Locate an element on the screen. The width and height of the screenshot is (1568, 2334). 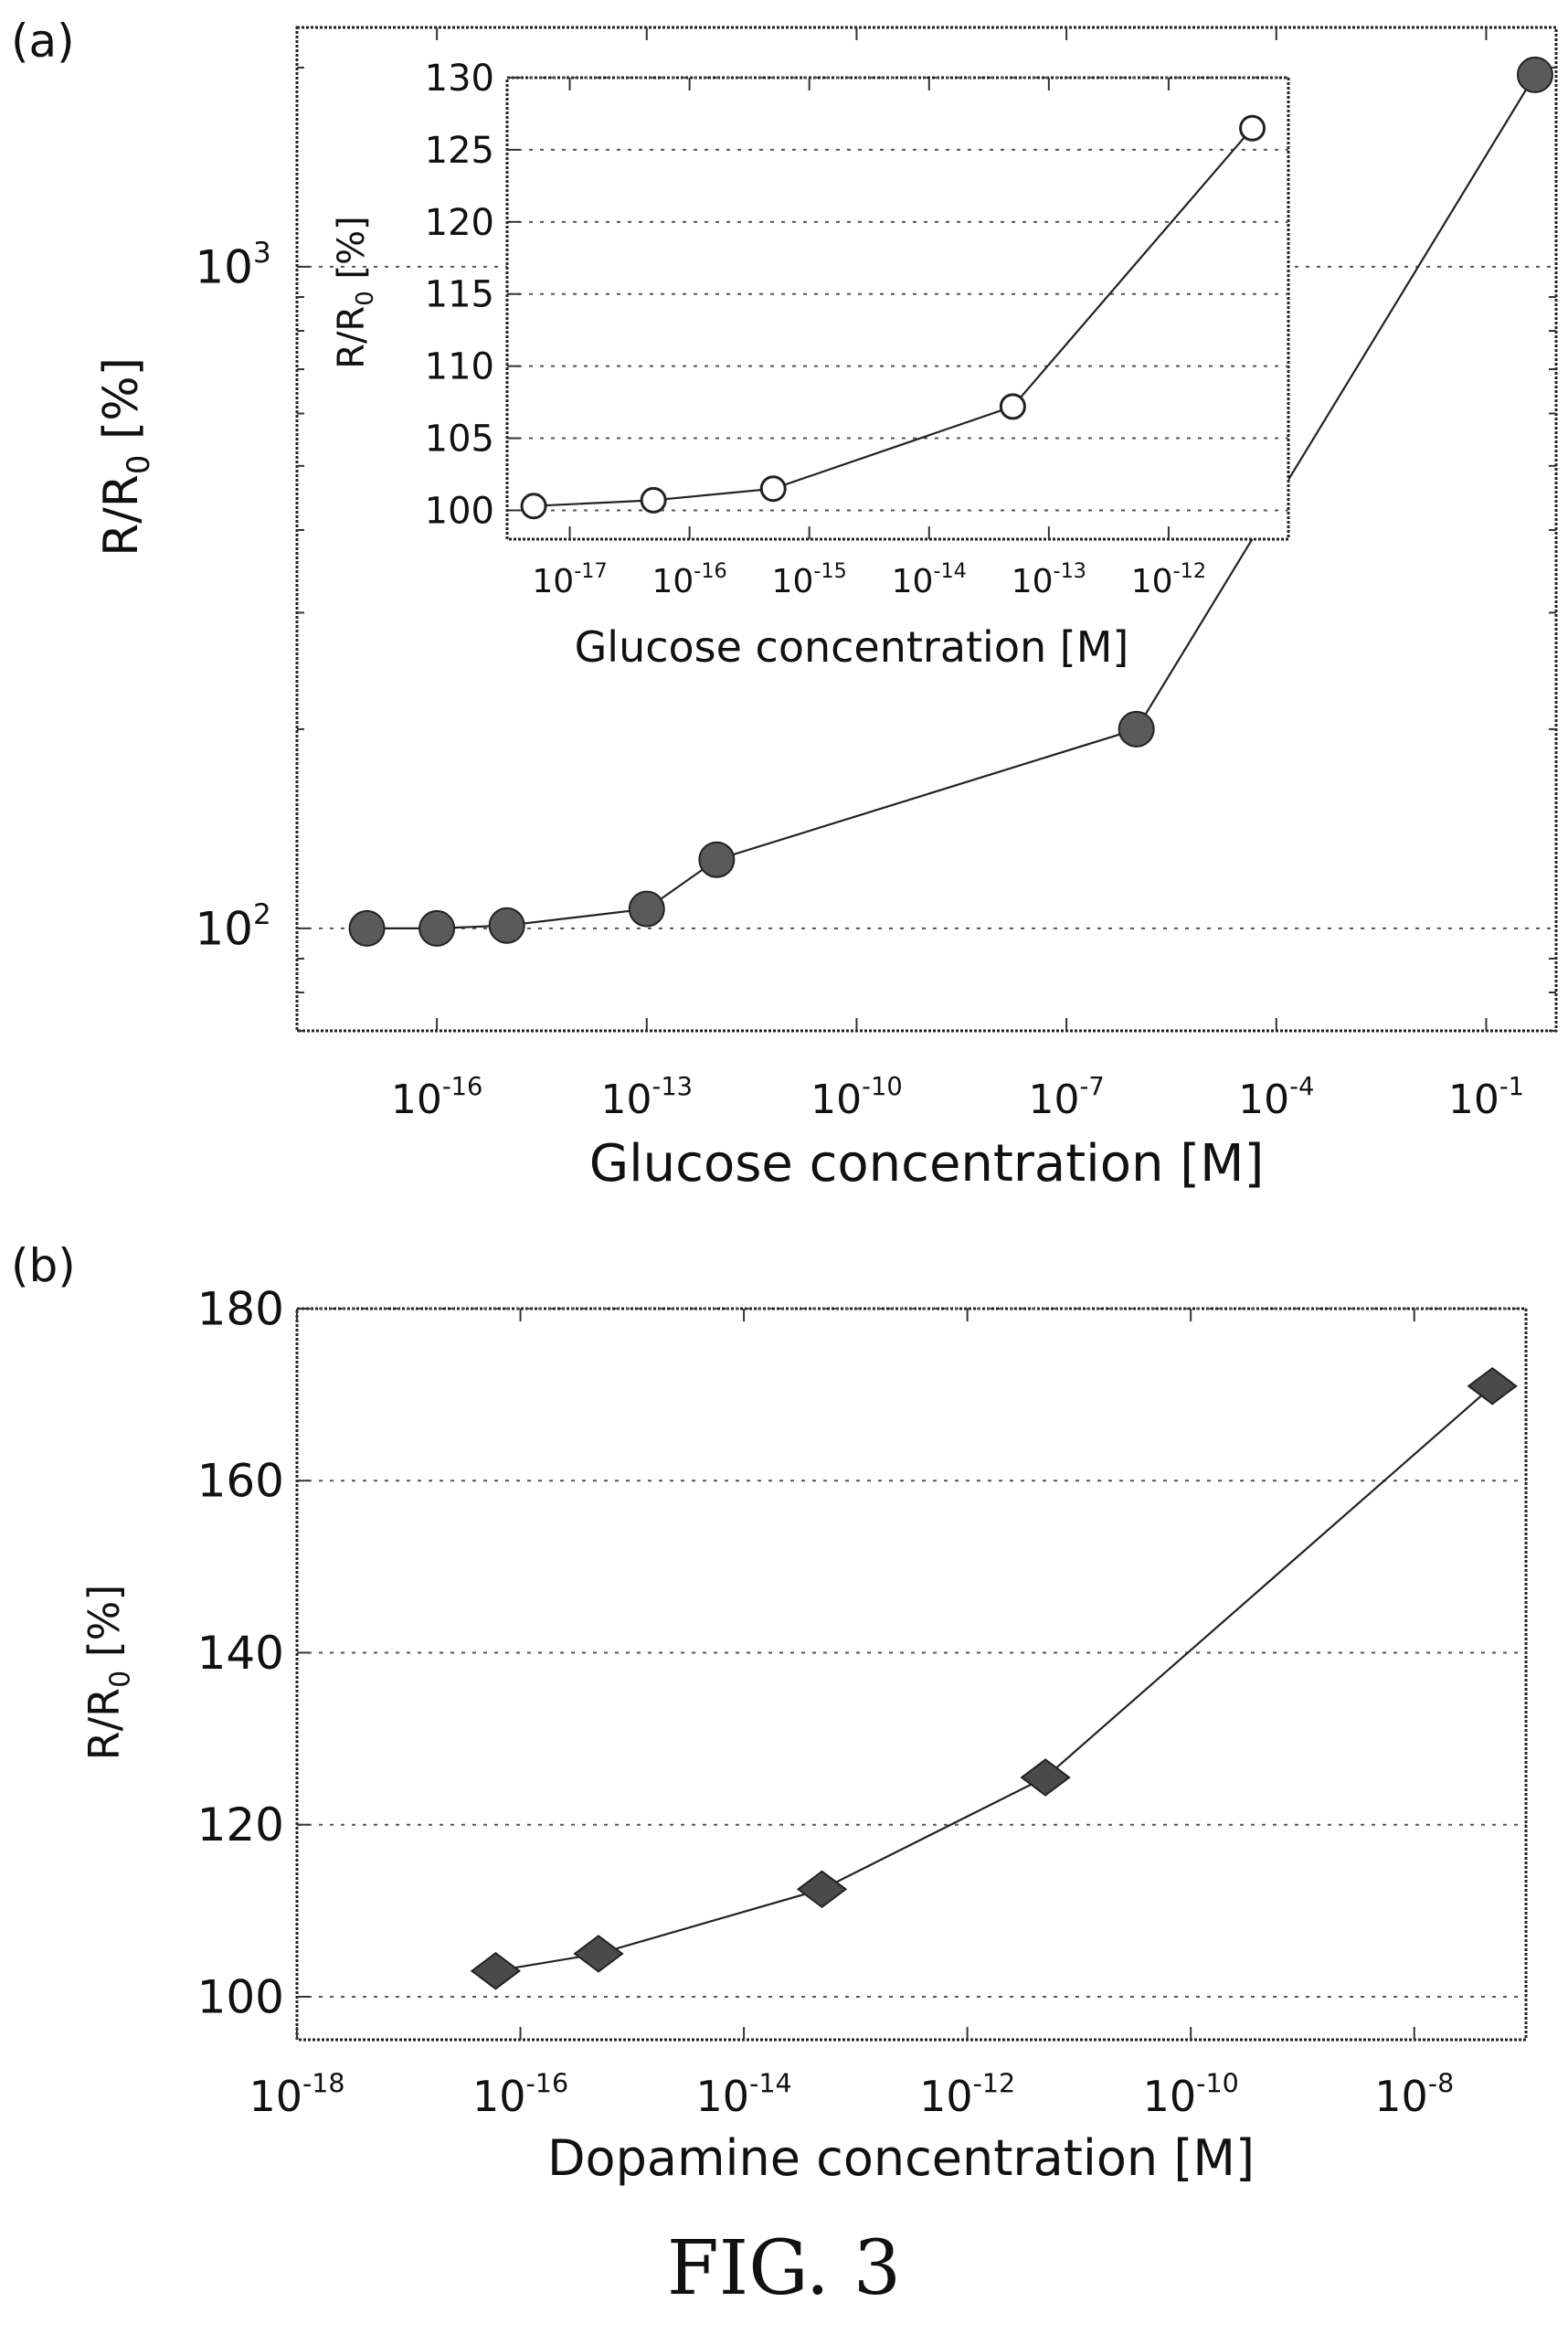
inset-data-points is located at coordinates (893, 317).